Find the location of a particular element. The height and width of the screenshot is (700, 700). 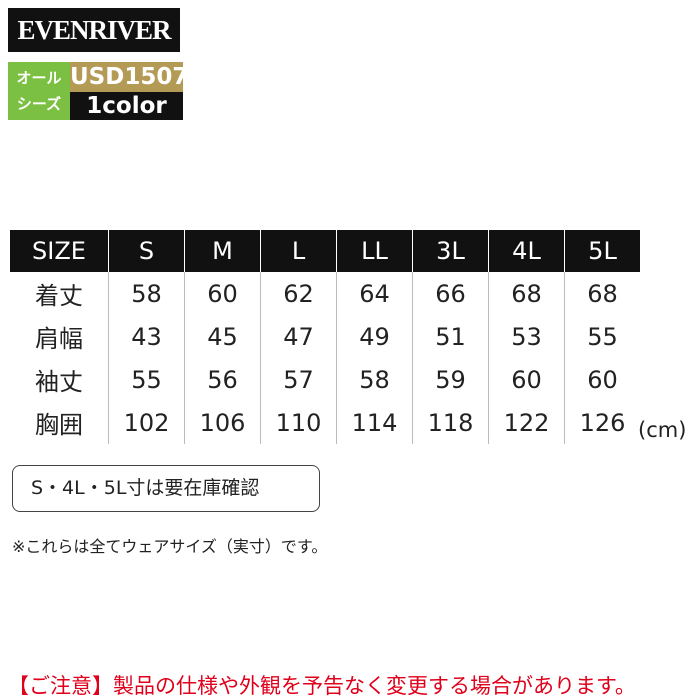

unit-label: (cm) is located at coordinates (662, 430).